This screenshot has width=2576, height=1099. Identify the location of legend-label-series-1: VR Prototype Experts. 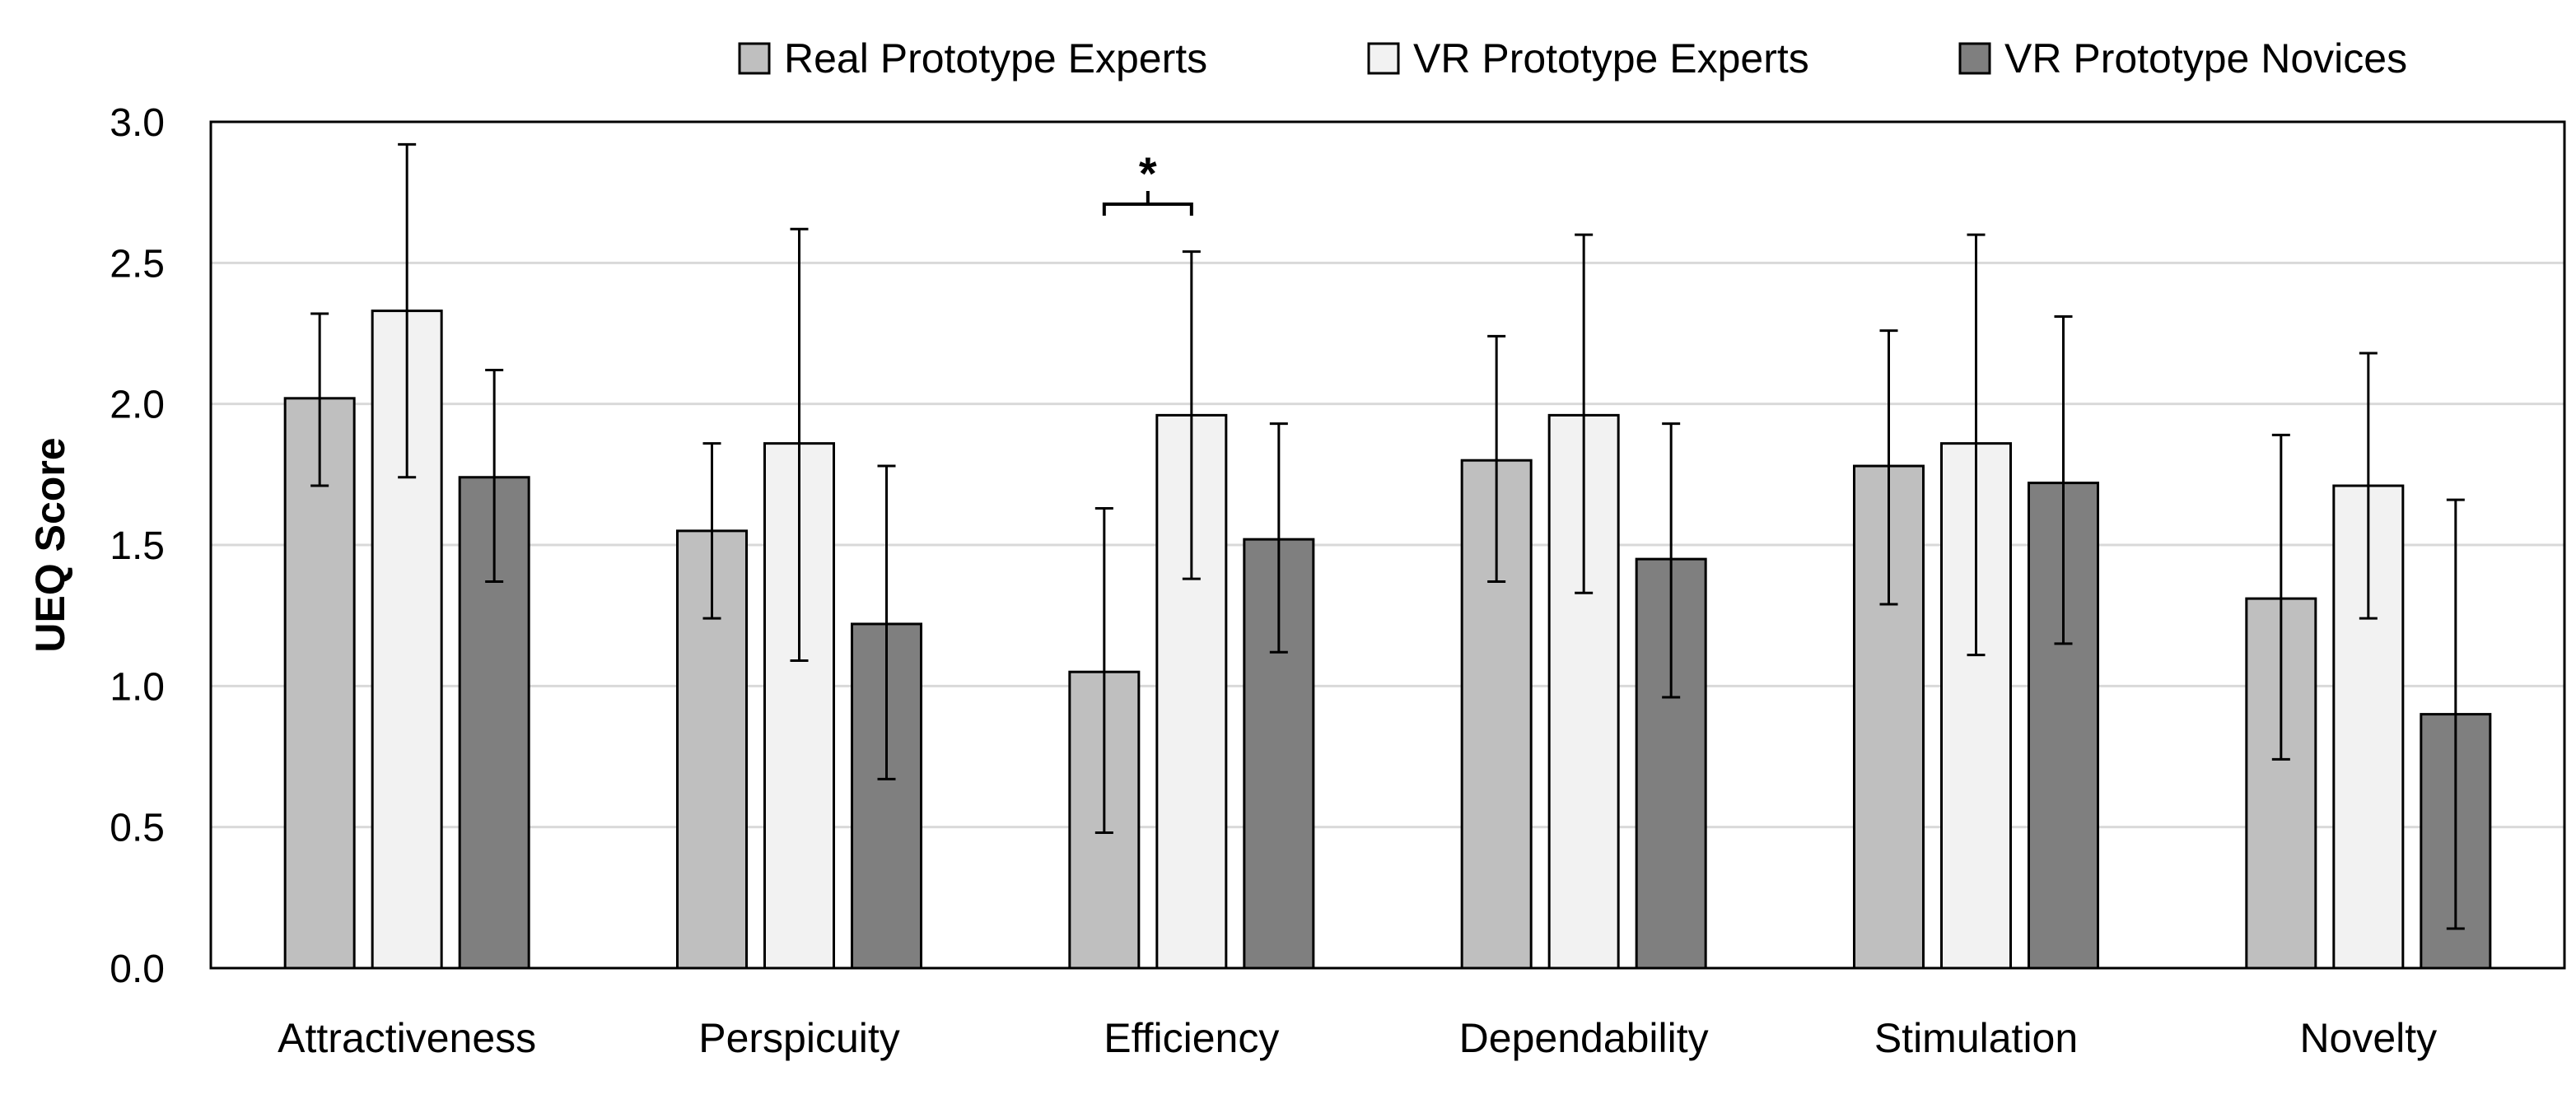
(1611, 58).